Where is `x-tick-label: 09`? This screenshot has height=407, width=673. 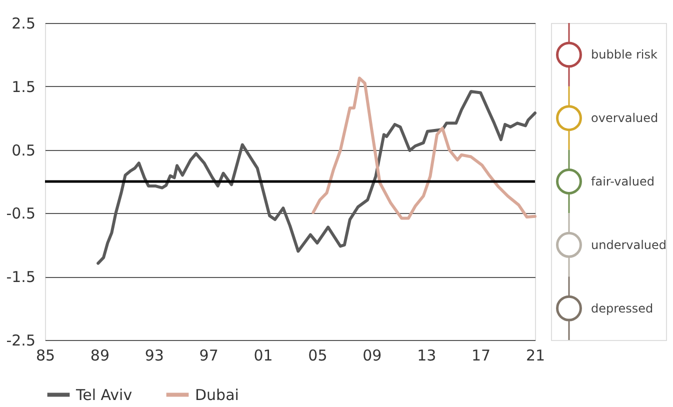 x-tick-label: 09 is located at coordinates (372, 355).